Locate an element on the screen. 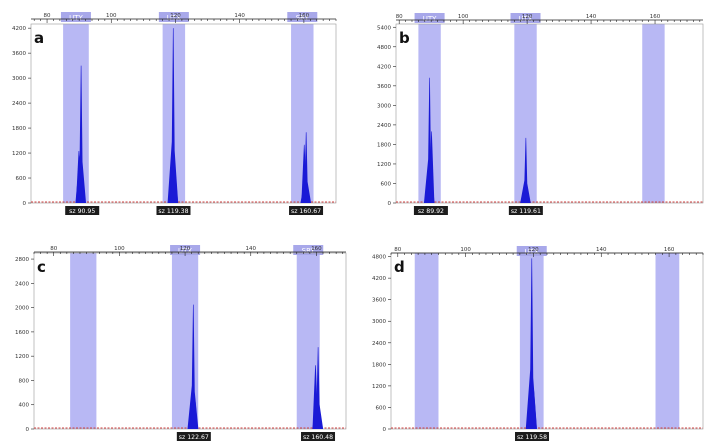 The image size is (704, 441). size-label: sz 90.95 is located at coordinates (82, 211).